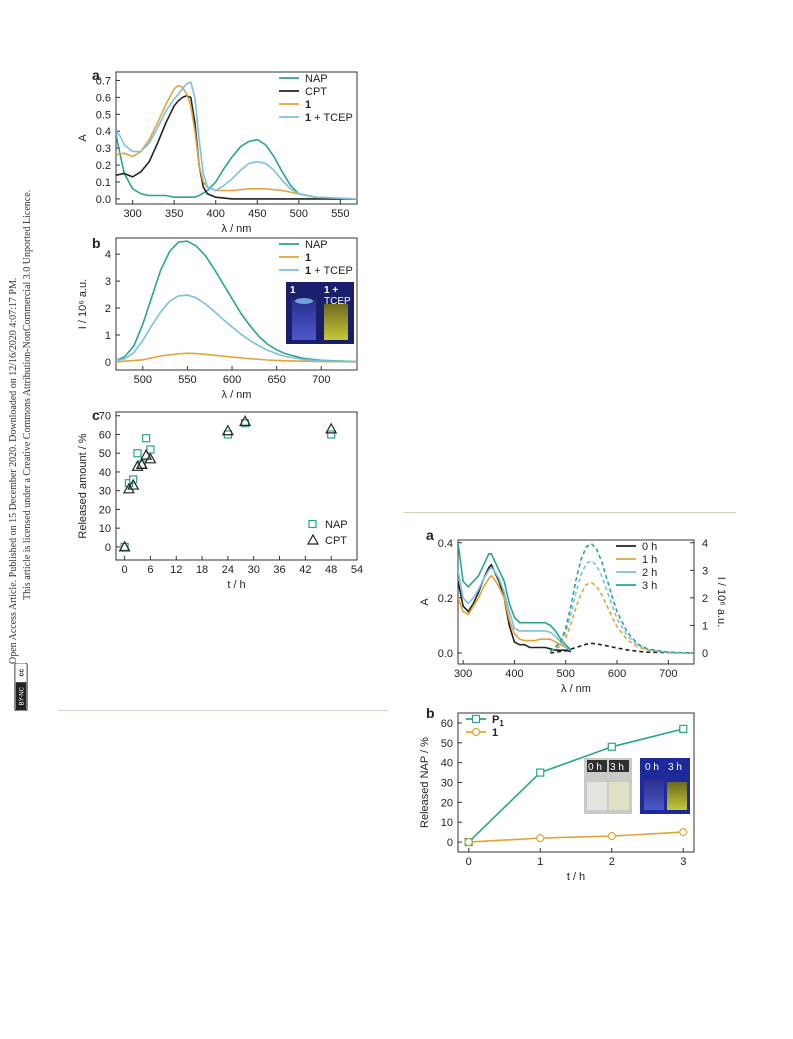 This screenshot has width=793, height=1039. What do you see at coordinates (649, 547) in the screenshot?
I see `legend-label: 0 h` at bounding box center [649, 547].